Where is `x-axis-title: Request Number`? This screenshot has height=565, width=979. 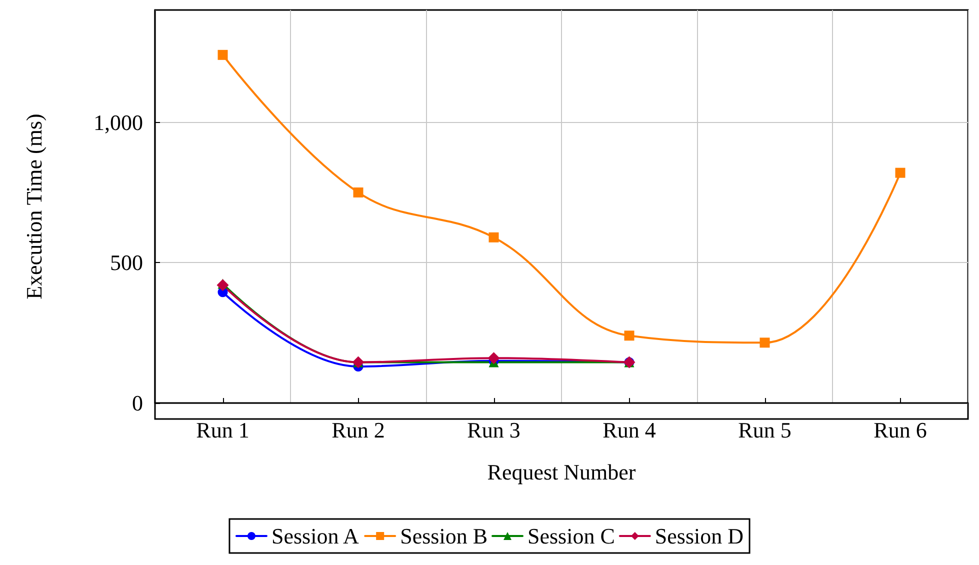 x-axis-title: Request Number is located at coordinates (561, 472).